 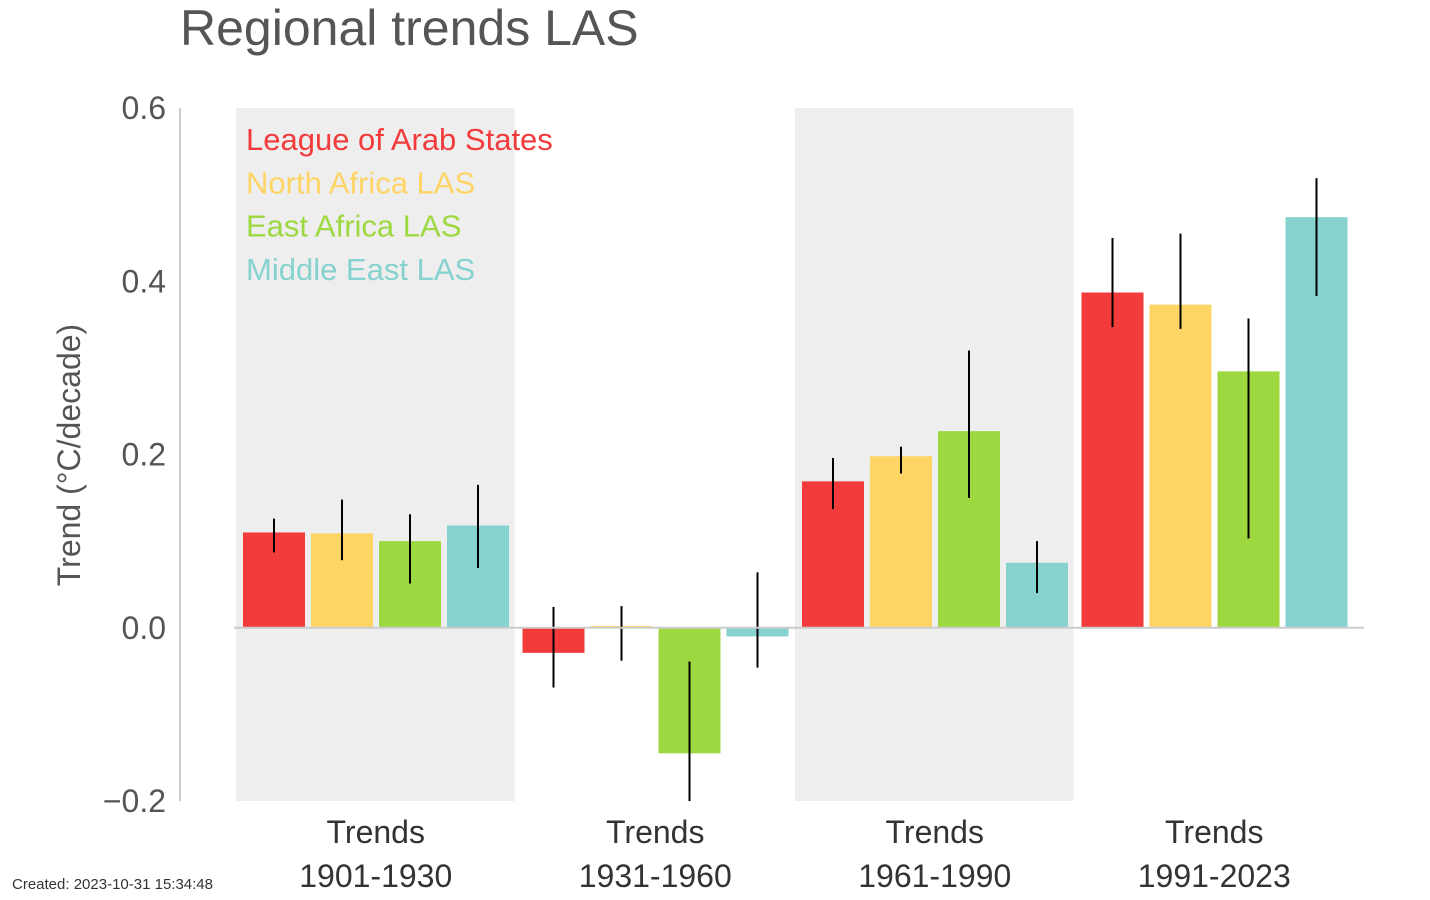 I want to click on x-category-label-line2: 1901-1930, so click(x=375, y=876).